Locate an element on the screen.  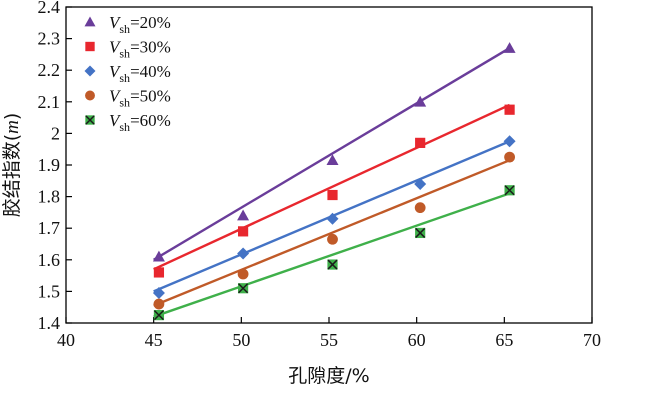
x-tick-label: 55 is located at coordinates (329, 340).